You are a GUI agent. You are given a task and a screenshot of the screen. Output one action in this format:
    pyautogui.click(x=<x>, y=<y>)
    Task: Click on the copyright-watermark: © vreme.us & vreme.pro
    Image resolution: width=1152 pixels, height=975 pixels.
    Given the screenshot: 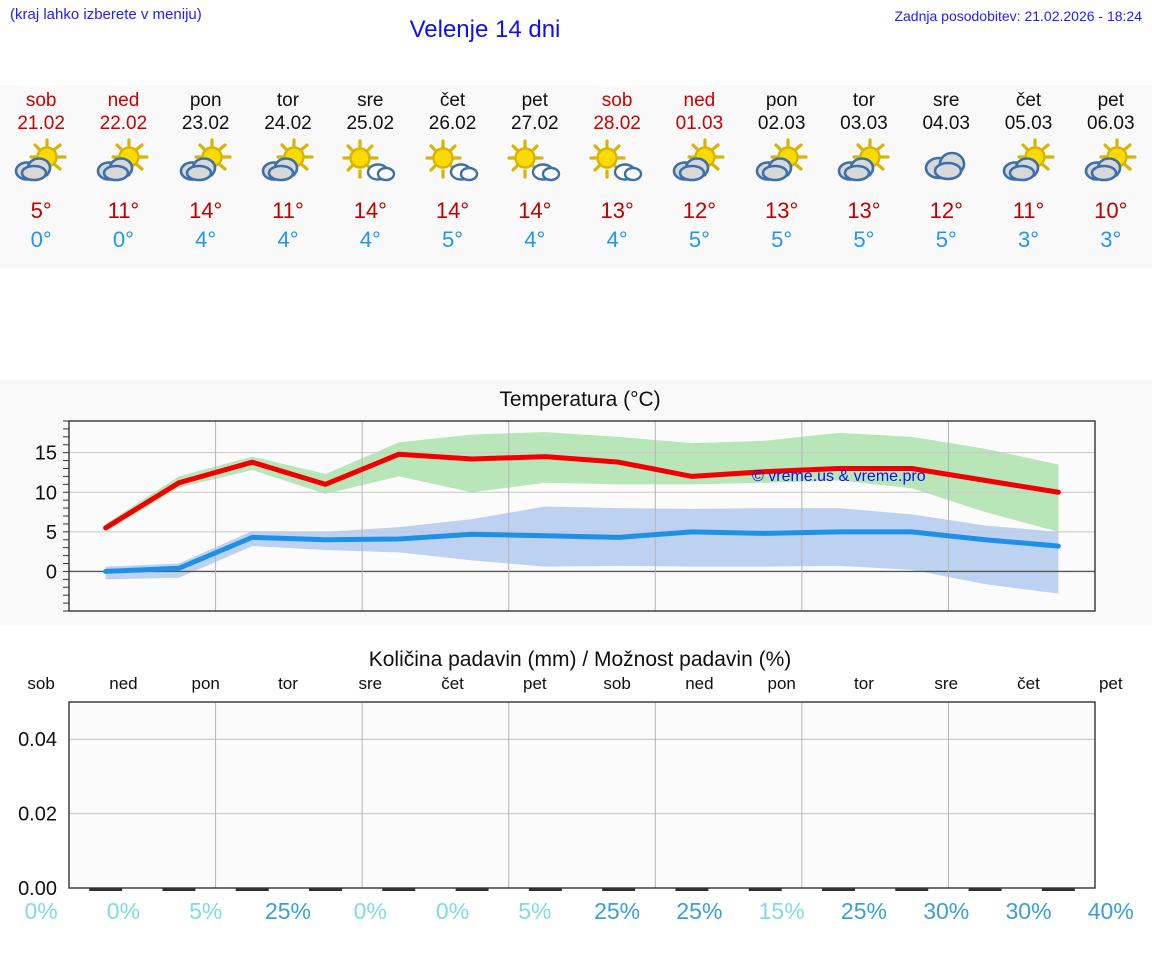 What is the action you would take?
    pyautogui.click(x=839, y=476)
    